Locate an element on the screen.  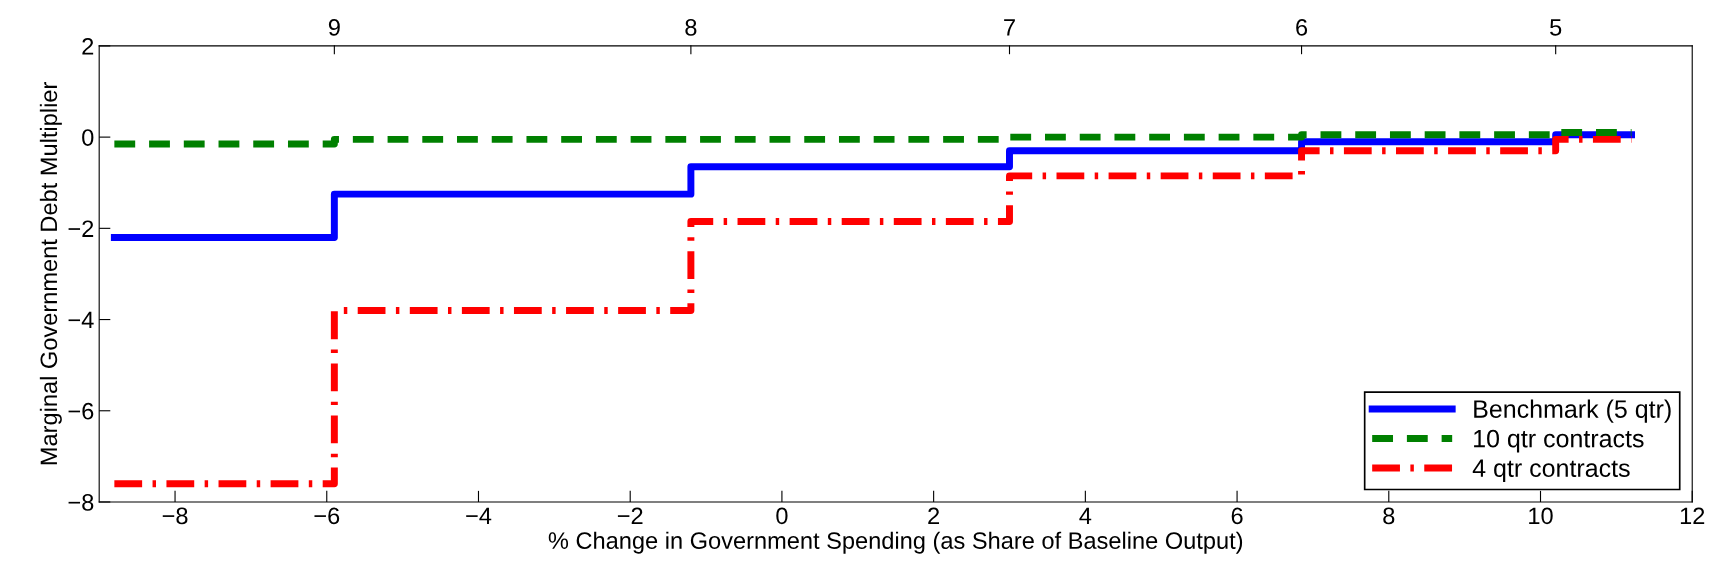
annotation: 8 is located at coordinates (691, 27).